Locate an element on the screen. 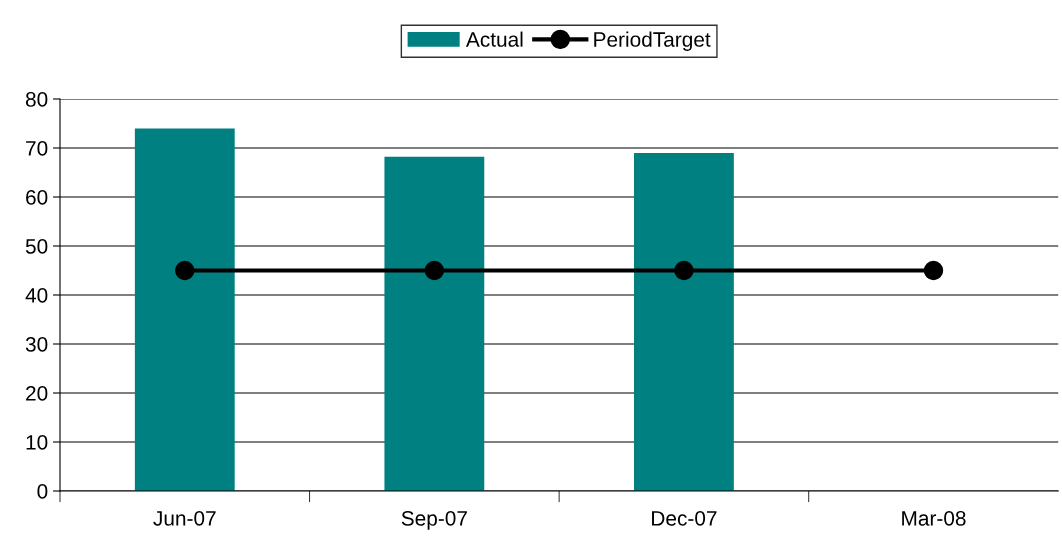 The image size is (1062, 543). x-tick-label: Jun-07 is located at coordinates (184, 518).